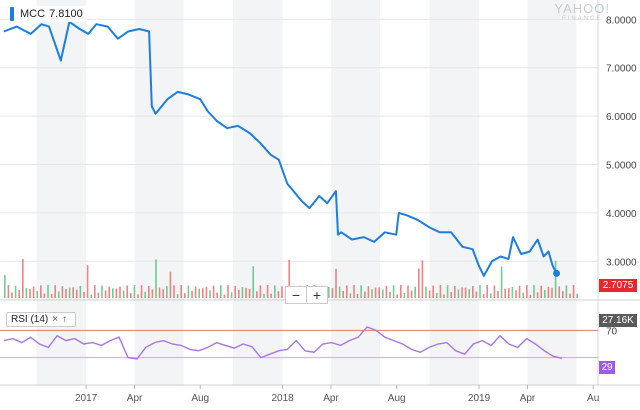 The image size is (640, 410). What do you see at coordinates (621, 214) in the screenshot?
I see `y-tick-label: 4.0000` at bounding box center [621, 214].